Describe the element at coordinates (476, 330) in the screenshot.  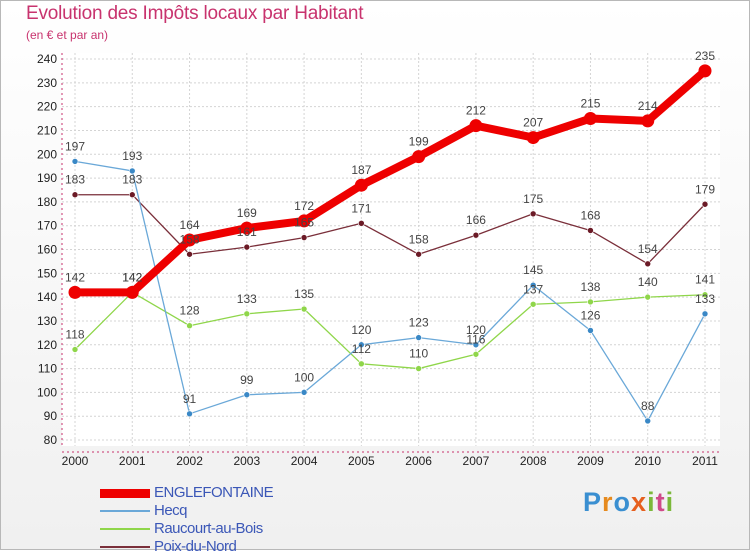
I see `data-label: 120` at that location.